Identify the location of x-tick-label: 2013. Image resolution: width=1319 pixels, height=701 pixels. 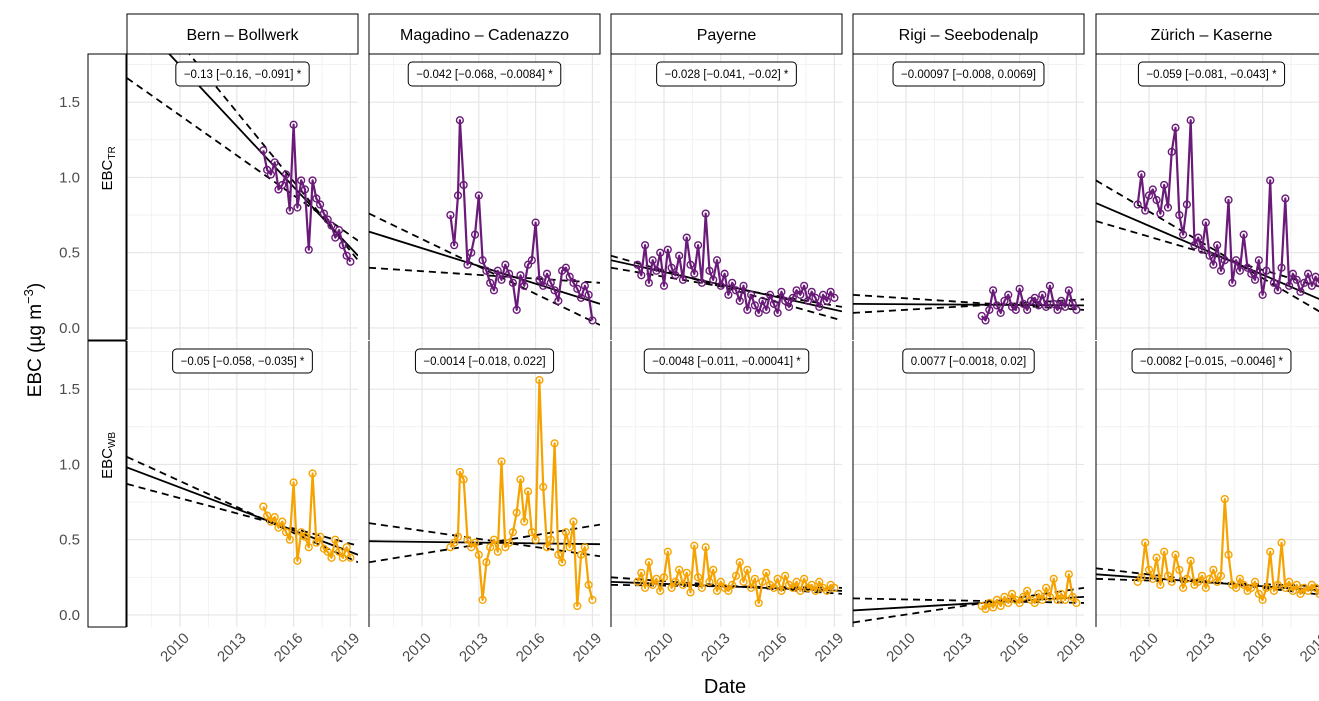
(1201, 648).